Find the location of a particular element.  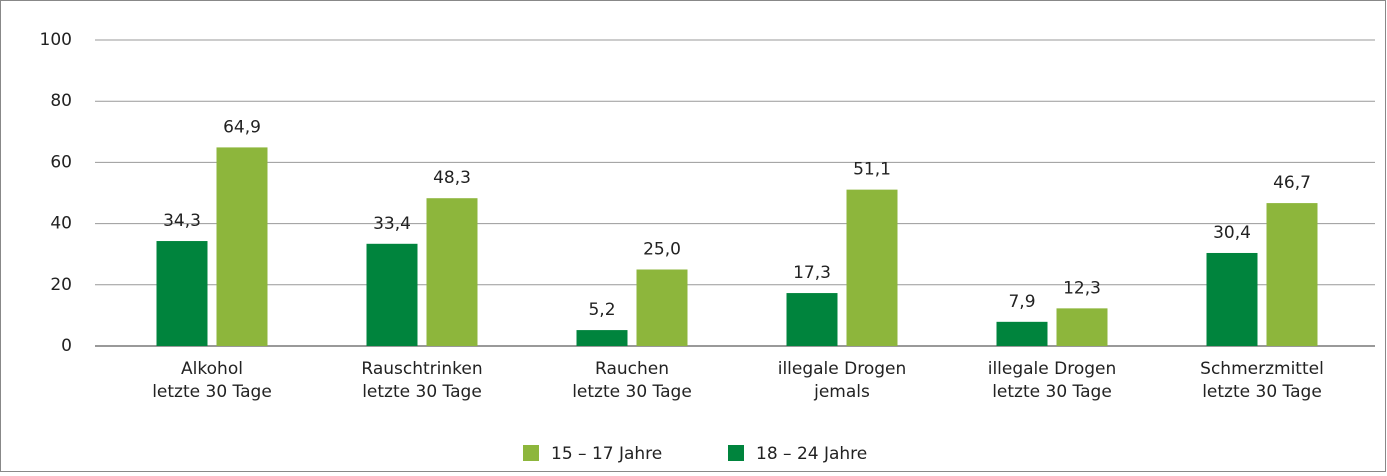

x-tick-label: Rauchen is located at coordinates (632, 369).